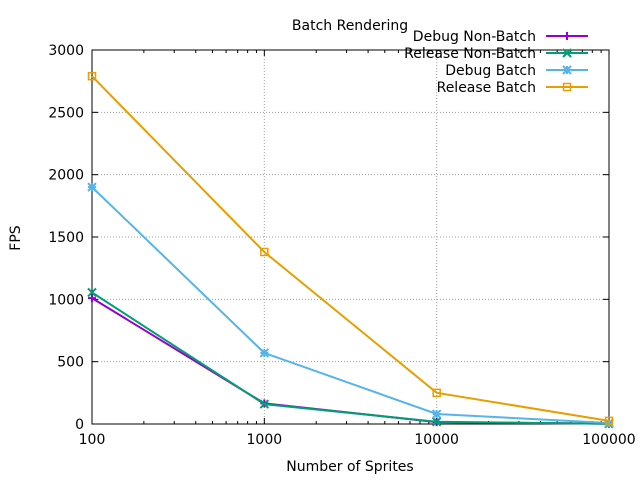  What do you see at coordinates (16, 237) in the screenshot?
I see `y-axis-label: FPS` at bounding box center [16, 237].